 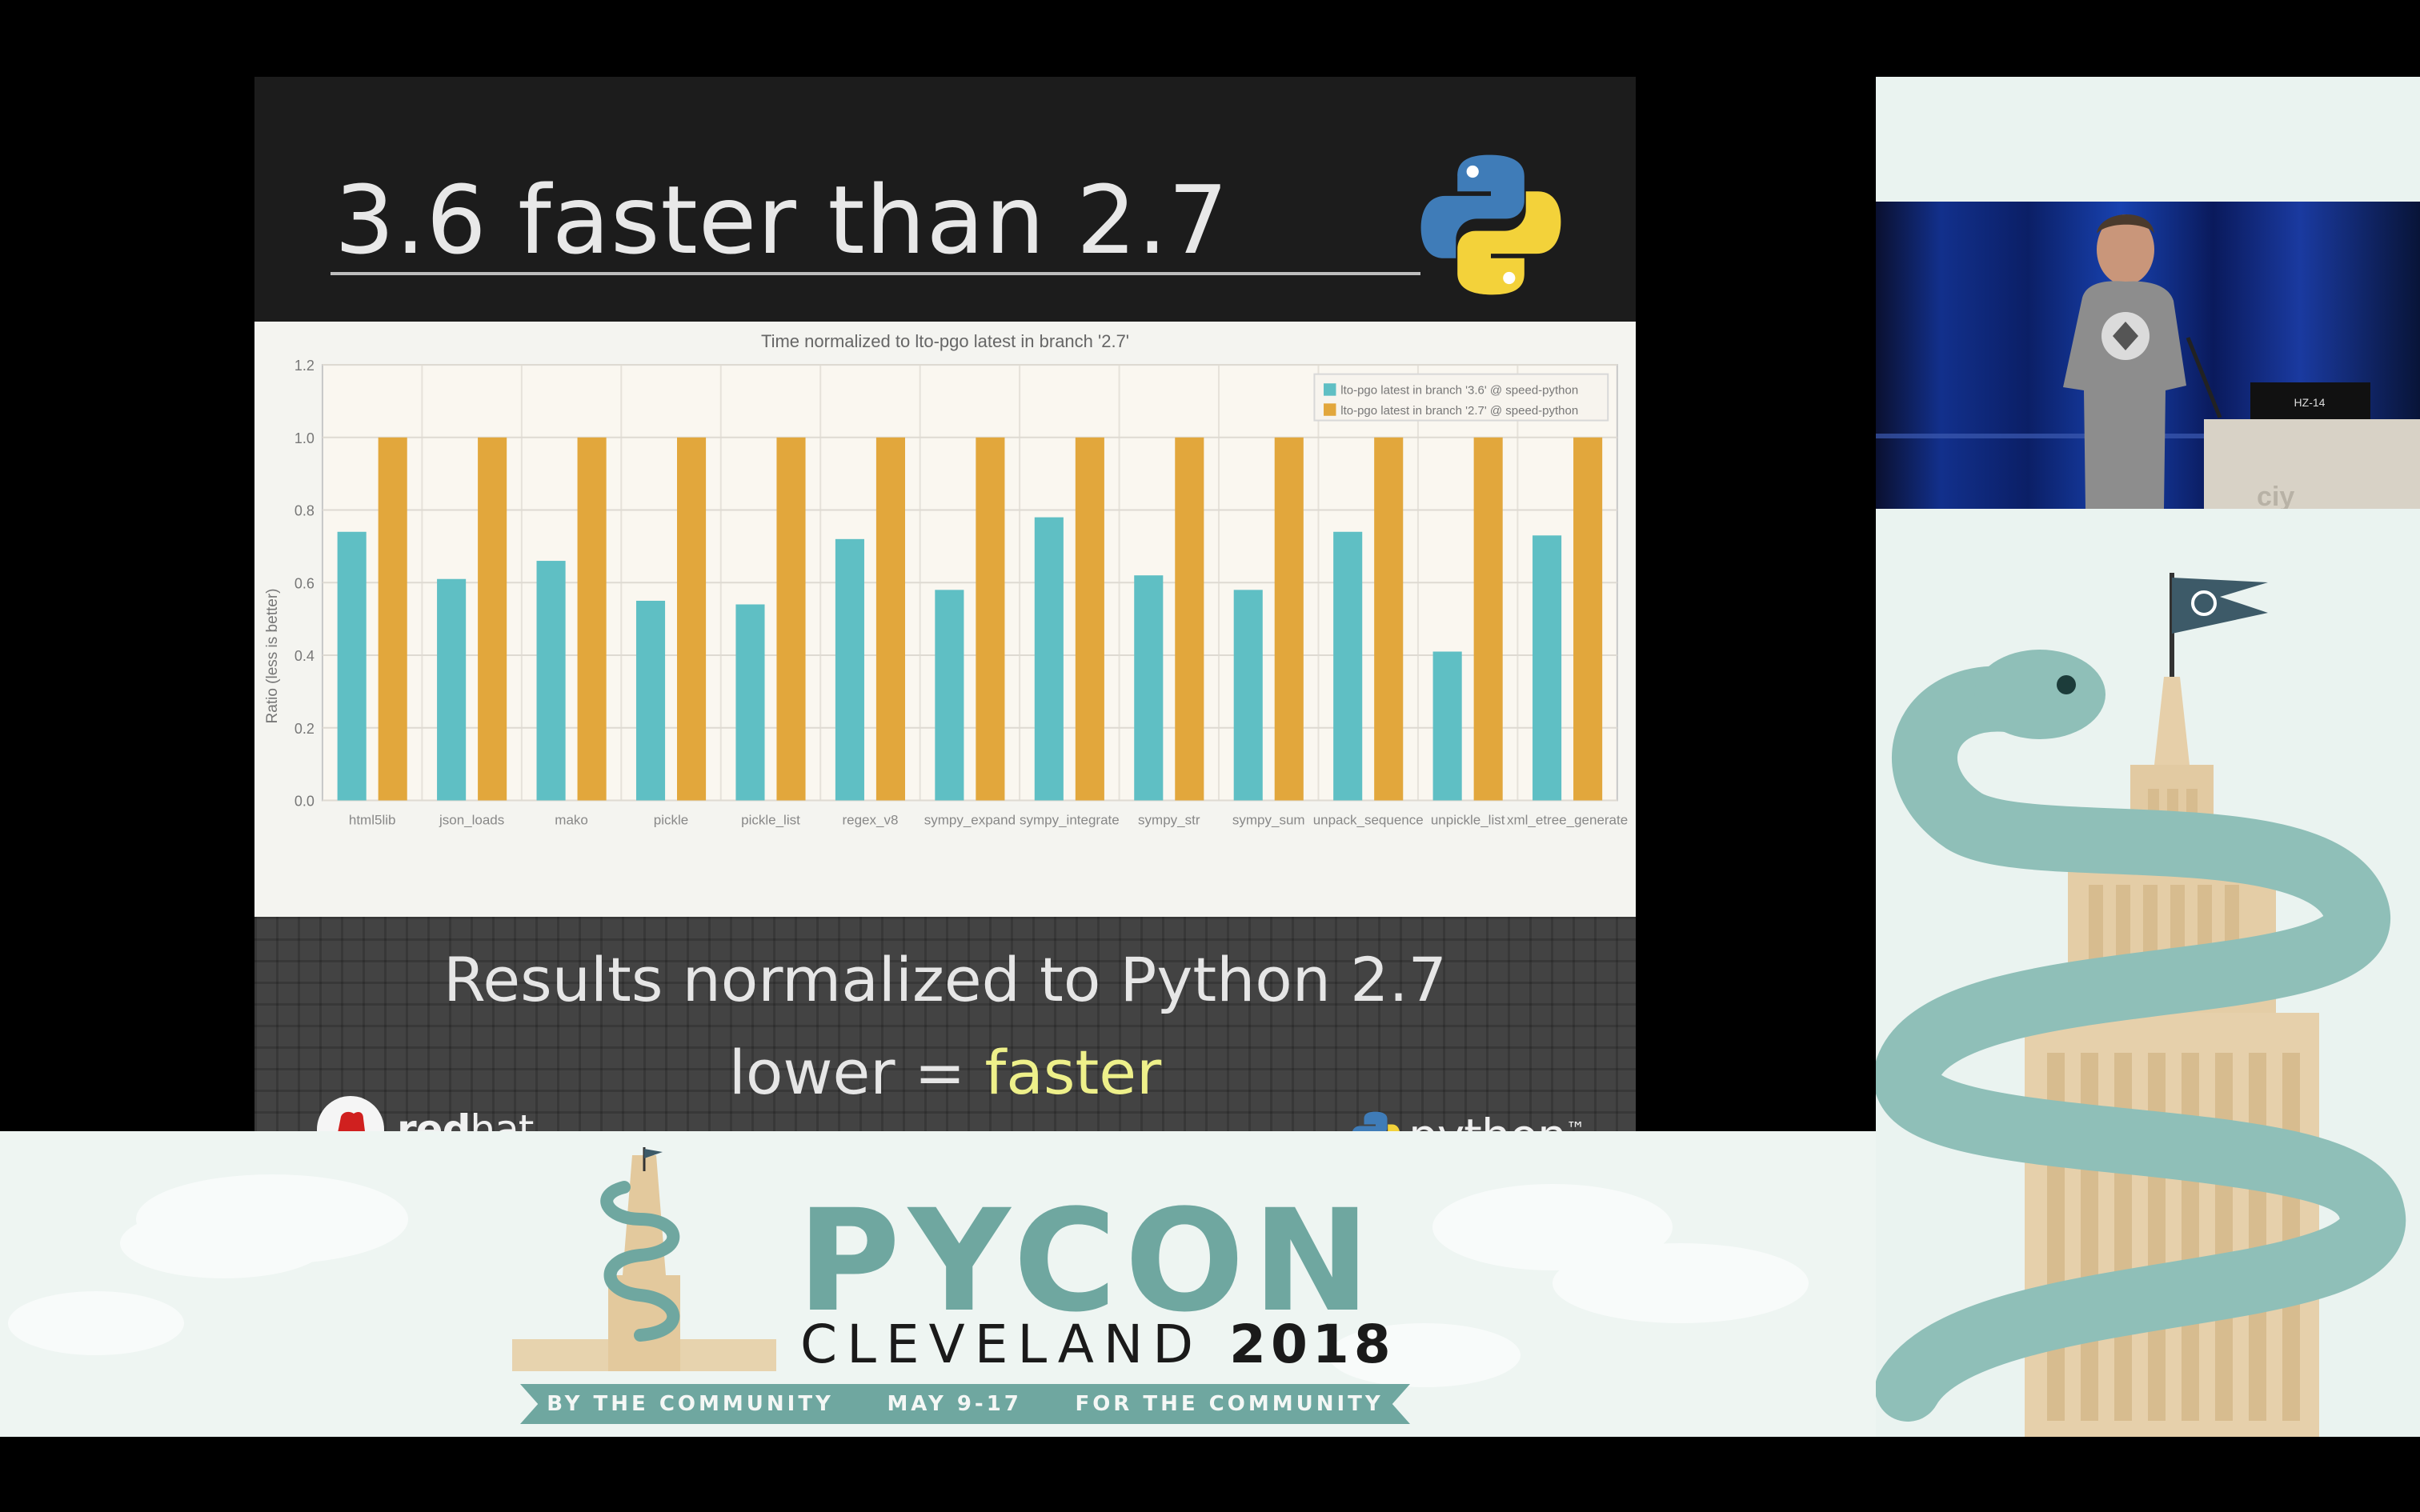 What do you see at coordinates (2125, 249) in the screenshot?
I see `speaker-head` at bounding box center [2125, 249].